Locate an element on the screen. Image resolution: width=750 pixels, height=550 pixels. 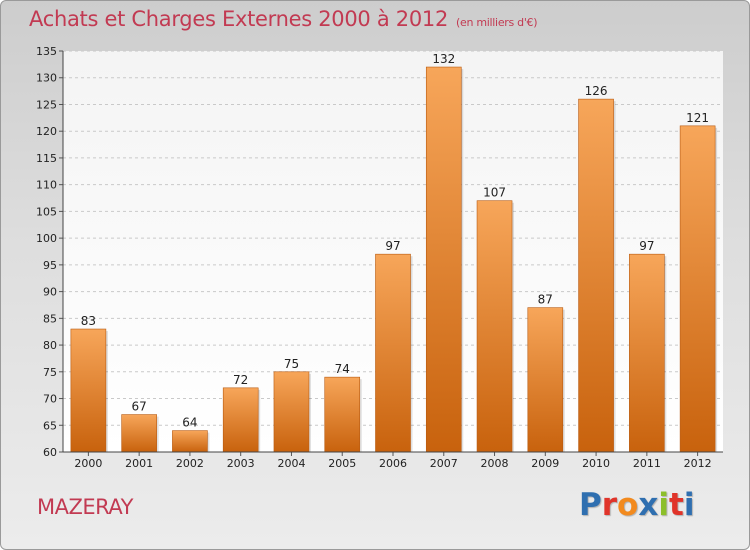
chart-title-text: Achats et Charges Externes 2000 à 2012 is located at coordinates (239, 19).